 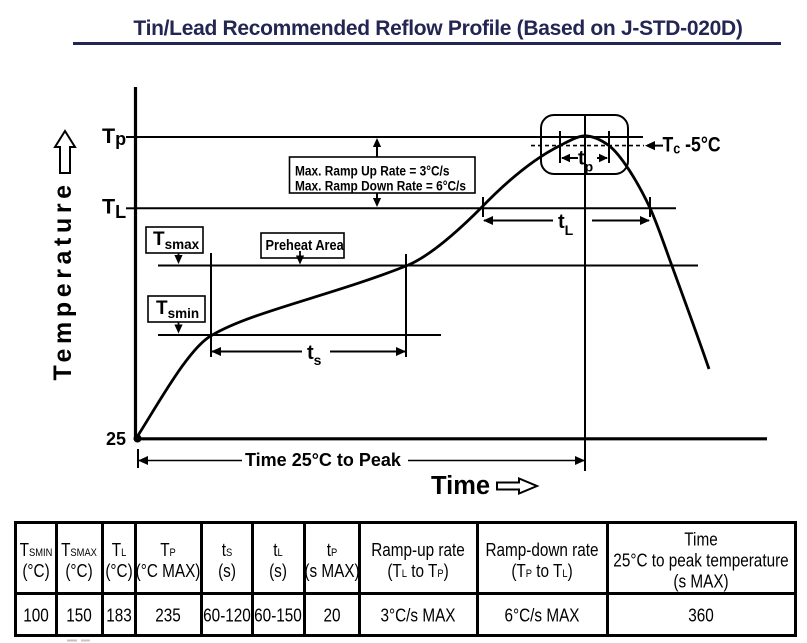 I want to click on svg-text: Tsmin, so click(x=177, y=309).